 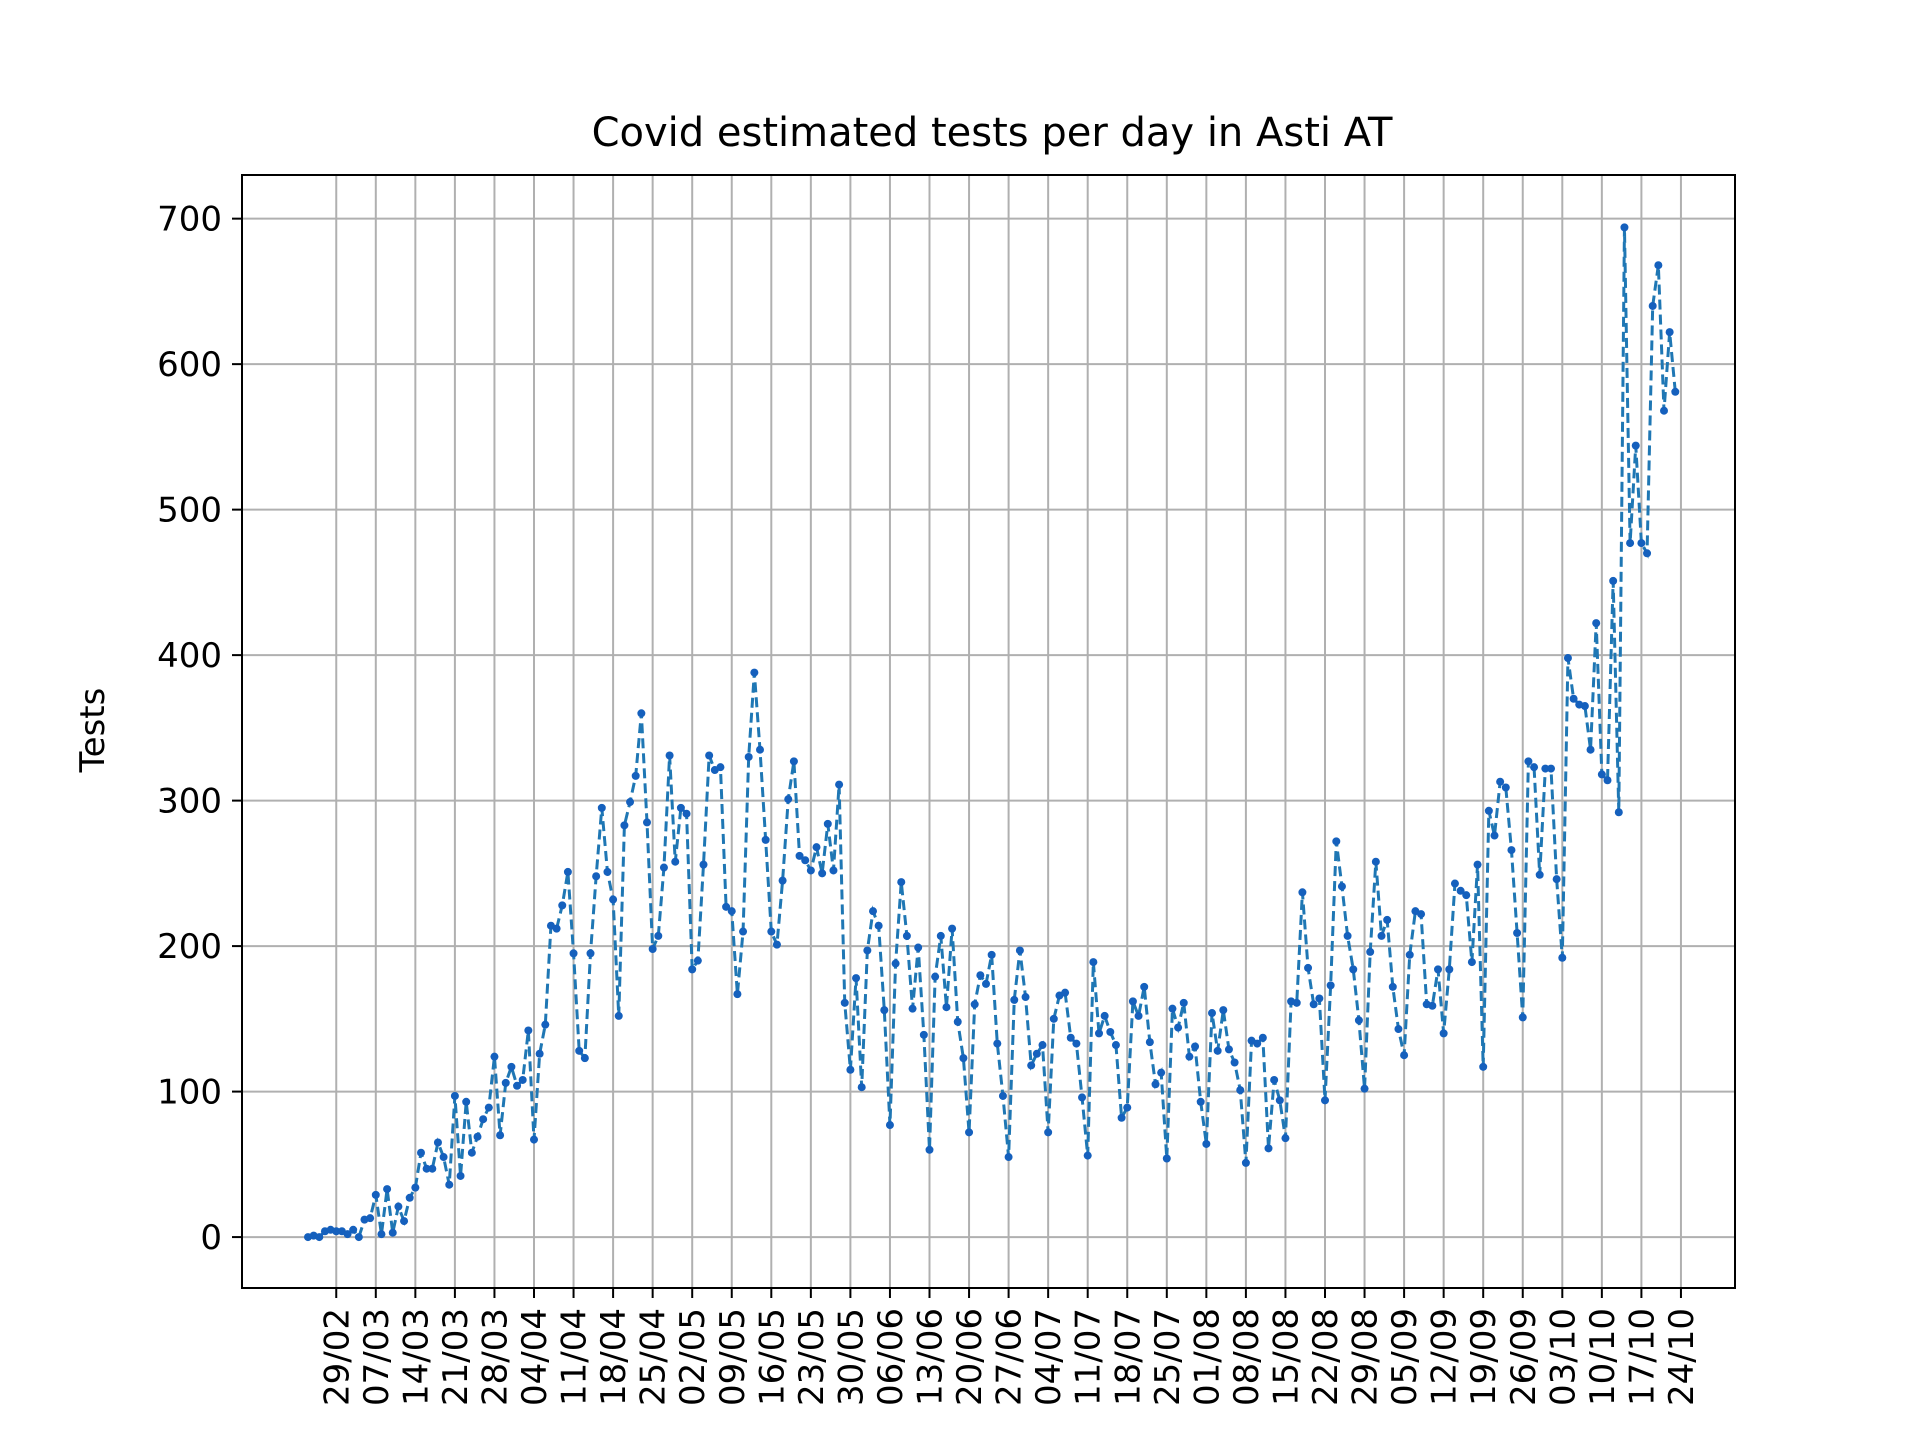 I want to click on x-tick-label: 16/05, so click(x=772, y=1357).